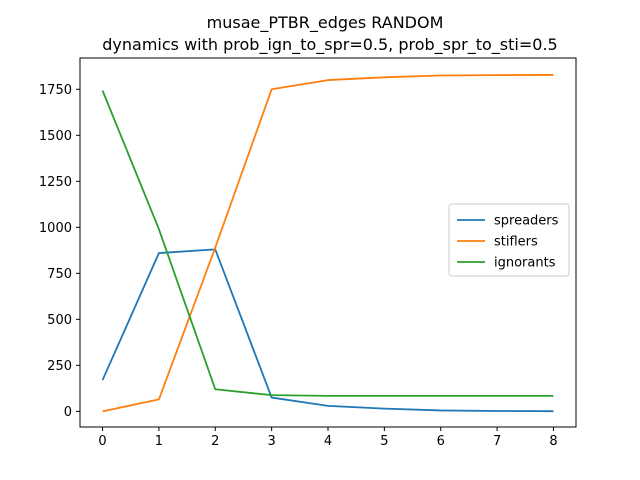 The width and height of the screenshot is (640, 480). I want to click on y-tick-label: 500, so click(59, 320).